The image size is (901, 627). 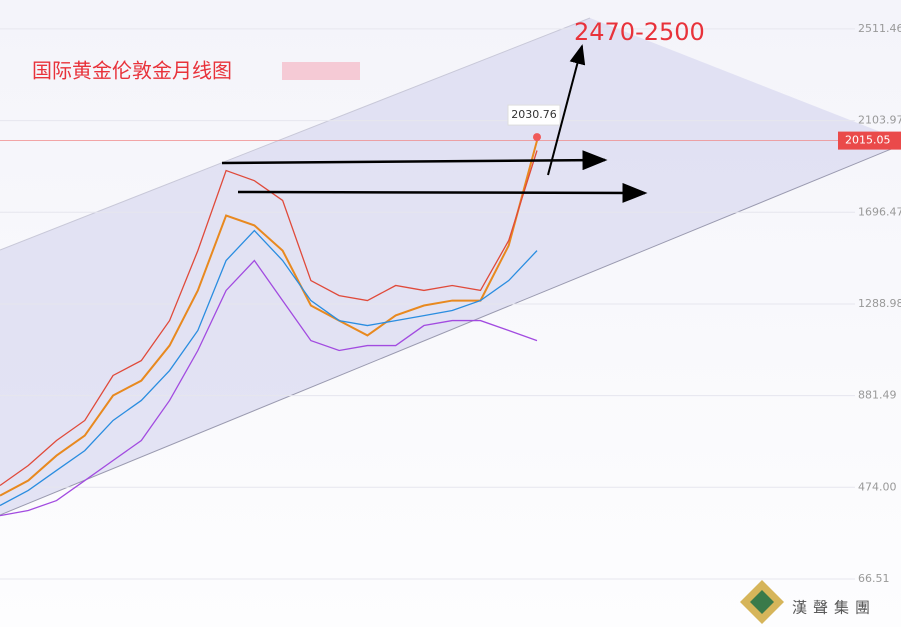 I want to click on y-tick-label: 66.51, so click(x=874, y=578).